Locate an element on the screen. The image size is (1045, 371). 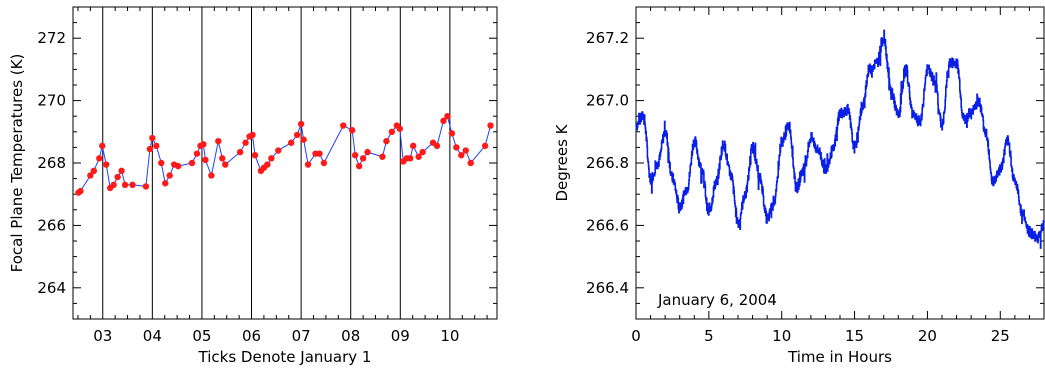
x-tick-label: 06 is located at coordinates (251, 336).